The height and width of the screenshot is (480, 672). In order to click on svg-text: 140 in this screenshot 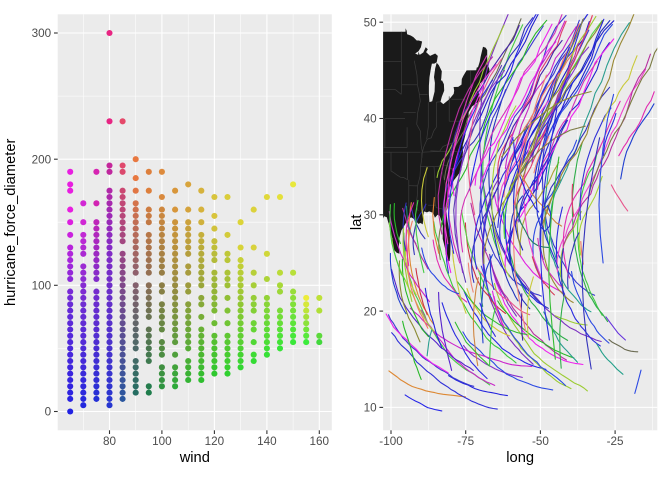, I will do `click(267, 441)`.